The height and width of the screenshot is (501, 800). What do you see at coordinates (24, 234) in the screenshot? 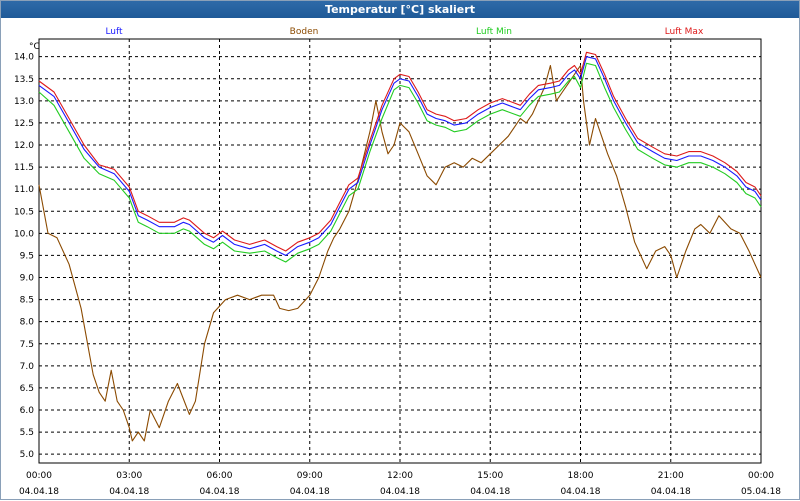
I see `y-tick-label: 10.0` at bounding box center [24, 234].